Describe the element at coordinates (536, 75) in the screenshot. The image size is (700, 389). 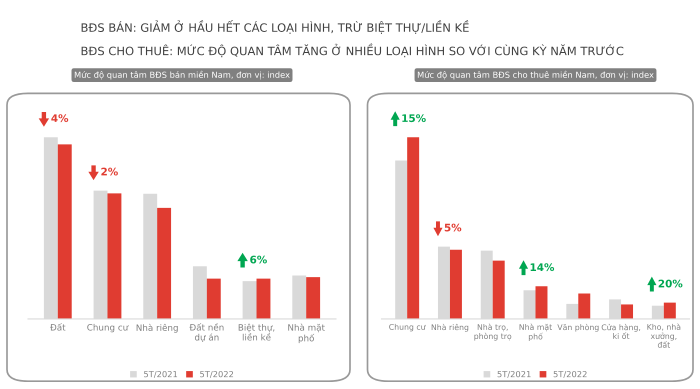
I see `chart-title: Mức độ quan tâm BĐS cho thuê miền Nam, đơn vị: index` at that location.